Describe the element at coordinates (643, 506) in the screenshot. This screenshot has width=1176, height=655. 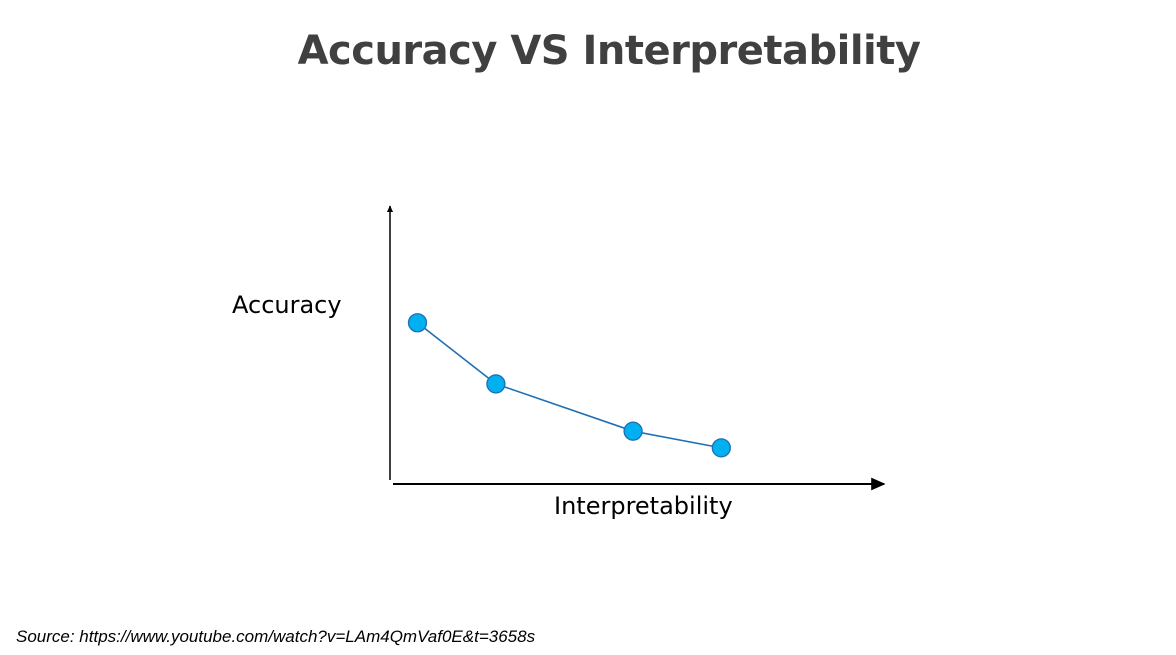
I see `x-axis-label: Interpretability` at that location.